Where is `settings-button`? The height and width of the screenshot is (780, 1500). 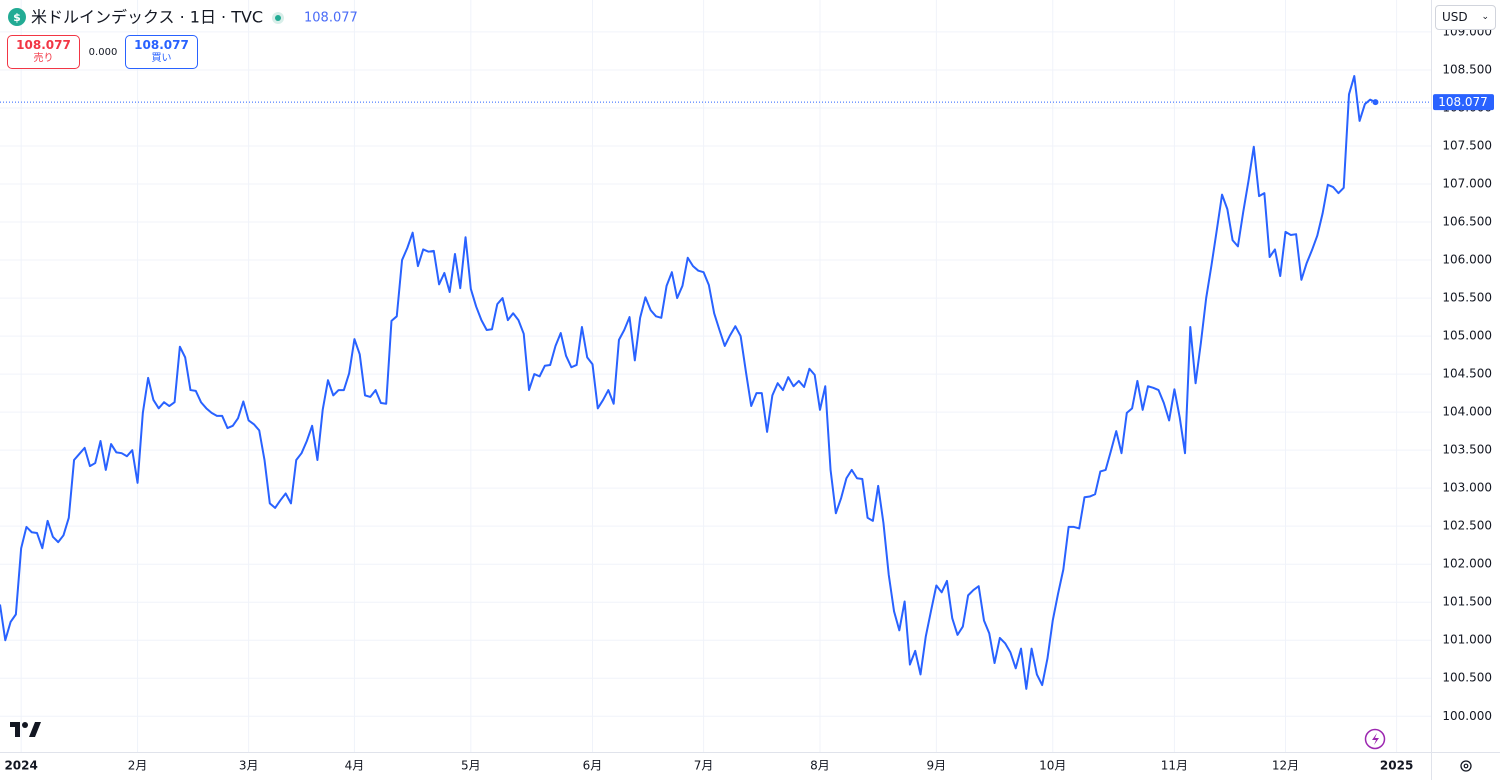
settings-button is located at coordinates (1466, 766).